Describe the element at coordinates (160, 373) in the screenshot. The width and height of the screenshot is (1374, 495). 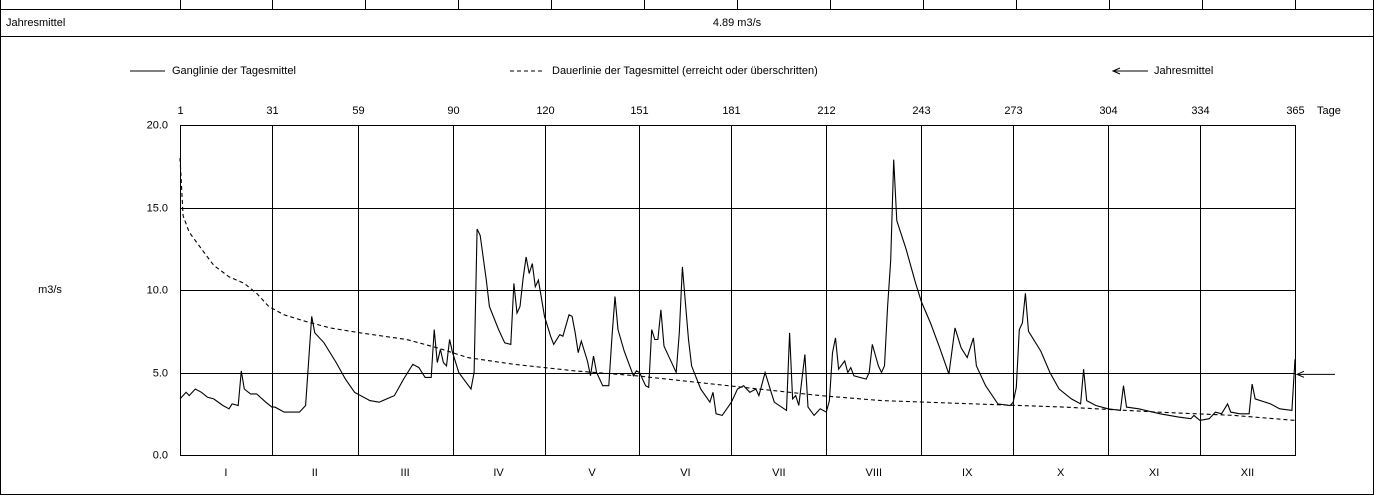
I see `y-tick-label: 5.0` at that location.